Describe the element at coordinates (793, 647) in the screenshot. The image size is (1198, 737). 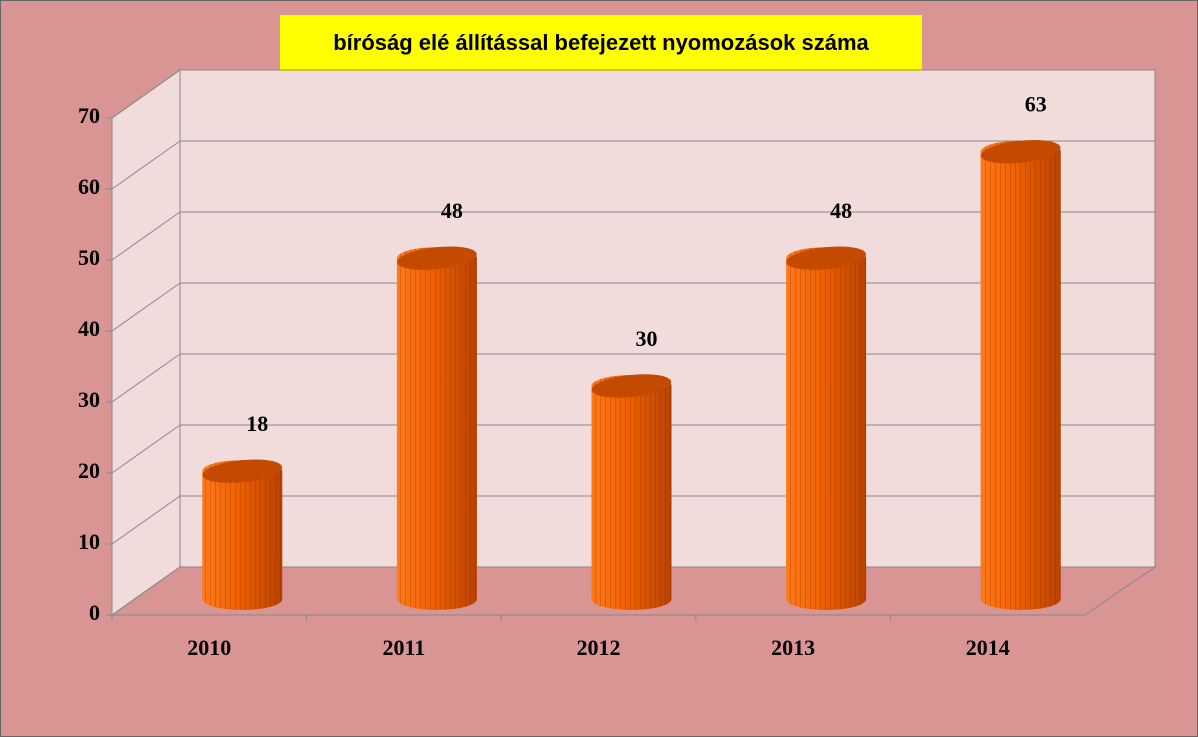
I see `x-tick-label: 2013` at that location.